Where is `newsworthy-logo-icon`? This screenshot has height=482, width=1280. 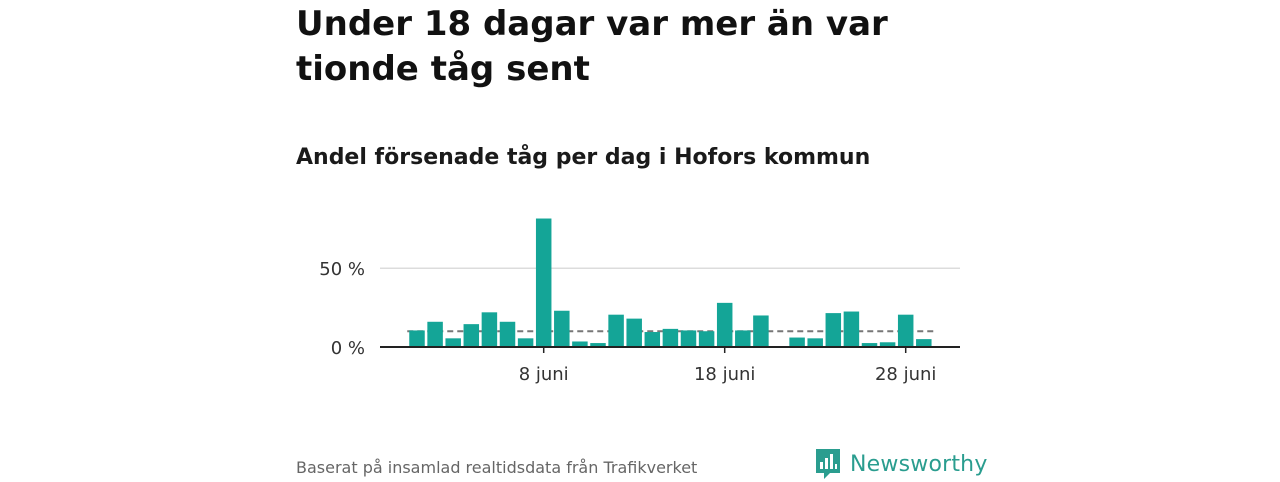
newsworthy-logo-icon is located at coordinates (828, 464).